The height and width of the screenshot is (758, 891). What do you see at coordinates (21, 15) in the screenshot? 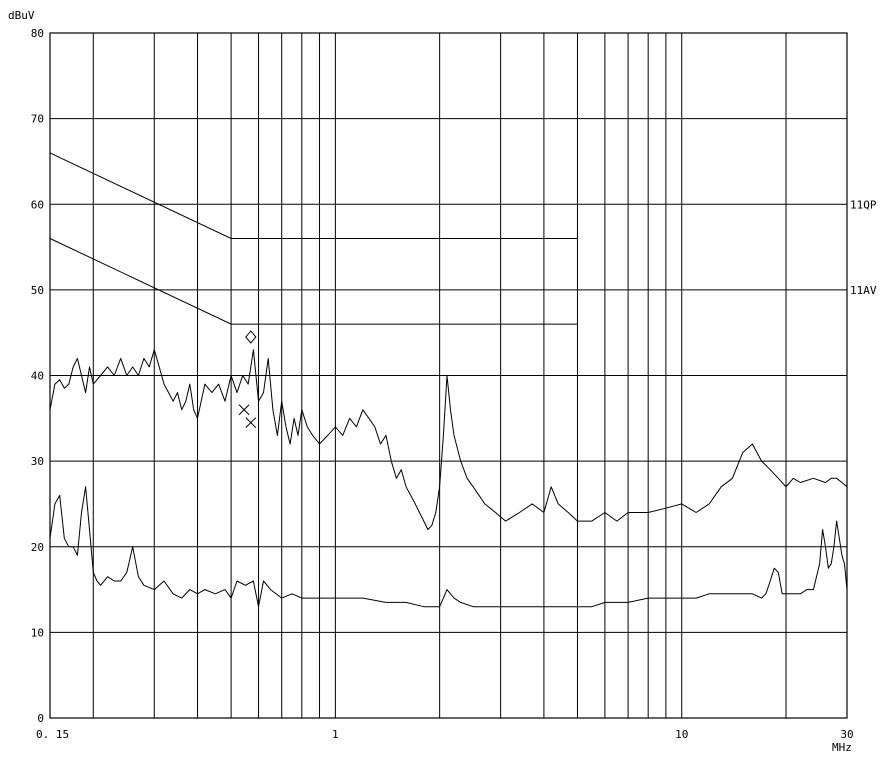
I see `y-axis-title: dBuV` at bounding box center [21, 15].